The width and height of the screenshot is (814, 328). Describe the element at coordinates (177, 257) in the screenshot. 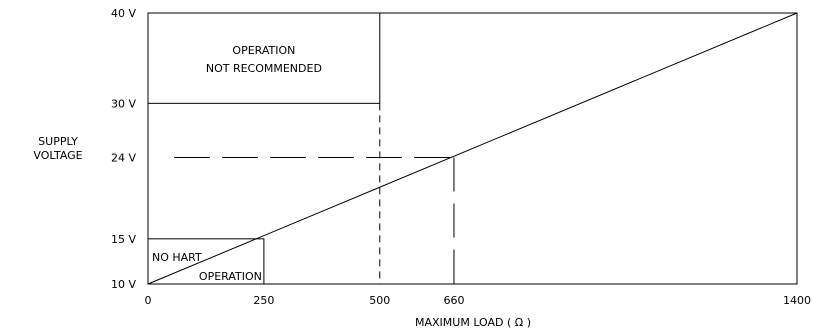

I see `region-1-label-line-1: NO HART` at that location.